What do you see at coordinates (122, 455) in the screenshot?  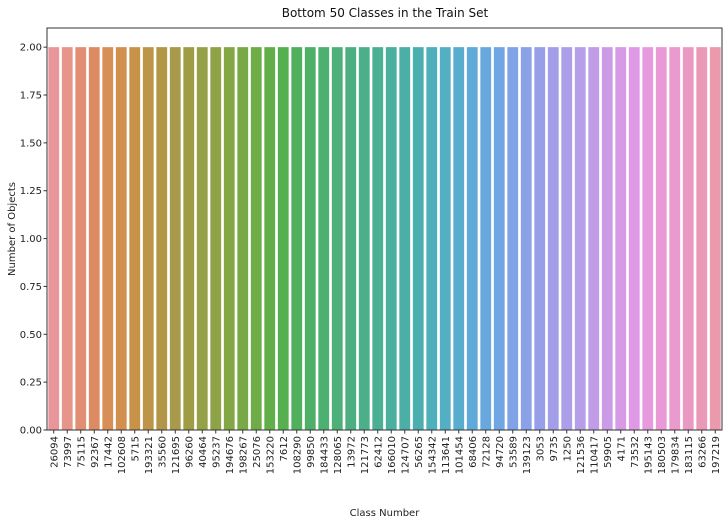 I see `x-tick-label: 102608` at bounding box center [122, 455].